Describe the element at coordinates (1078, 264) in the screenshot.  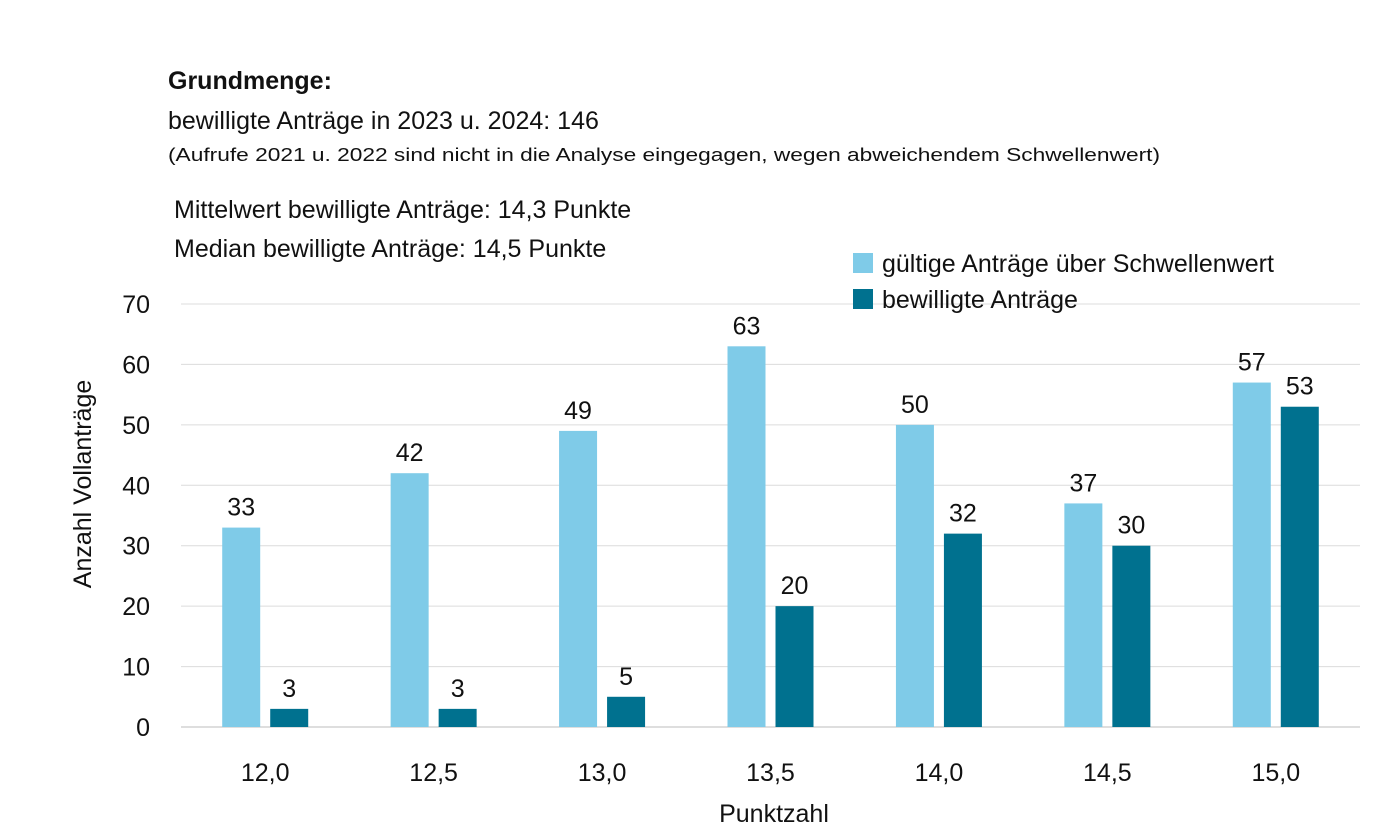
I see `legend-label-series-1: gültige Anträge über Schwellenwert` at that location.